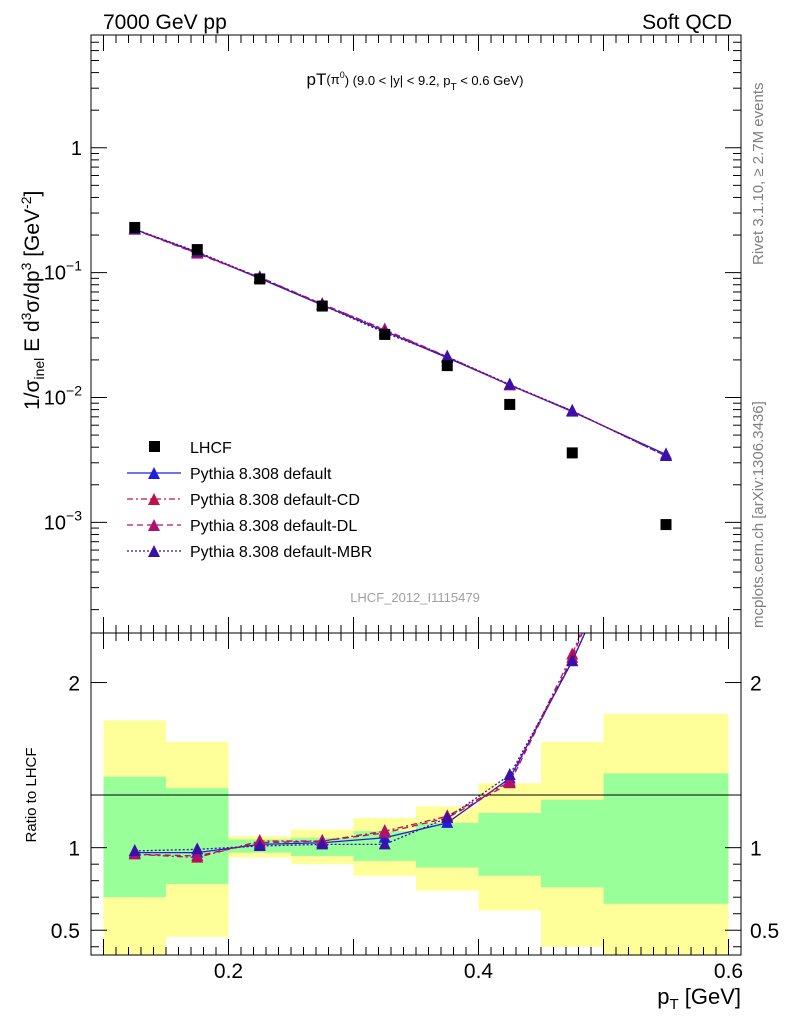 This screenshot has height=1029, width=786. I want to click on main-chart-title: pT(π0) (9.0 < |y| < 9.2, pT < 0.6 GeV), so click(415, 81).